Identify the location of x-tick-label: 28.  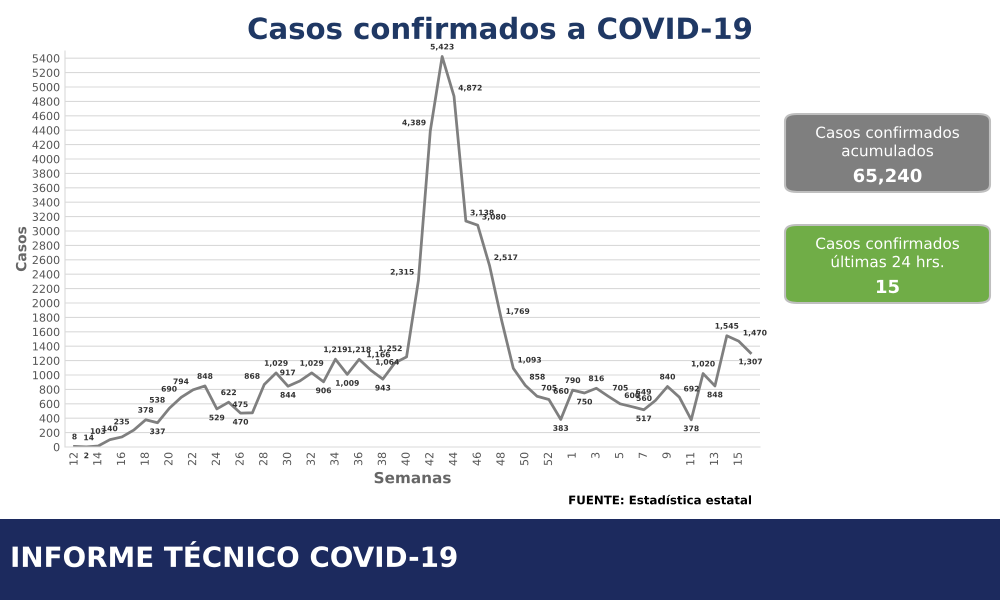
(263, 459).